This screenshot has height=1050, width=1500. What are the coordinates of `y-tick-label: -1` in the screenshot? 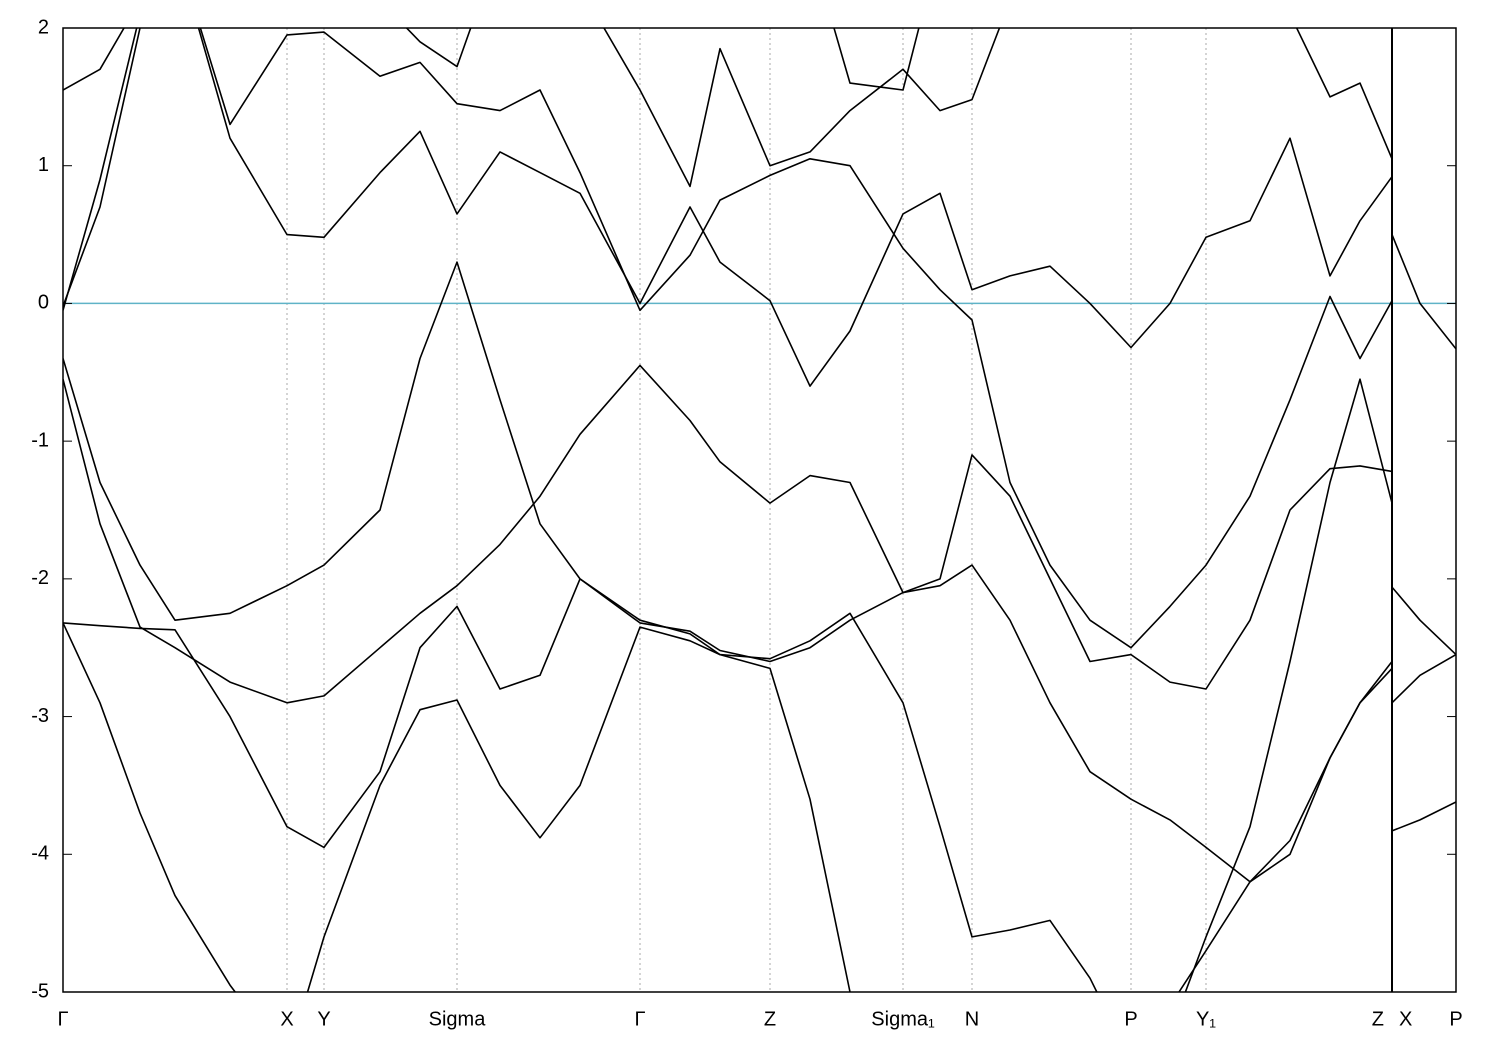 It's located at (40, 440).